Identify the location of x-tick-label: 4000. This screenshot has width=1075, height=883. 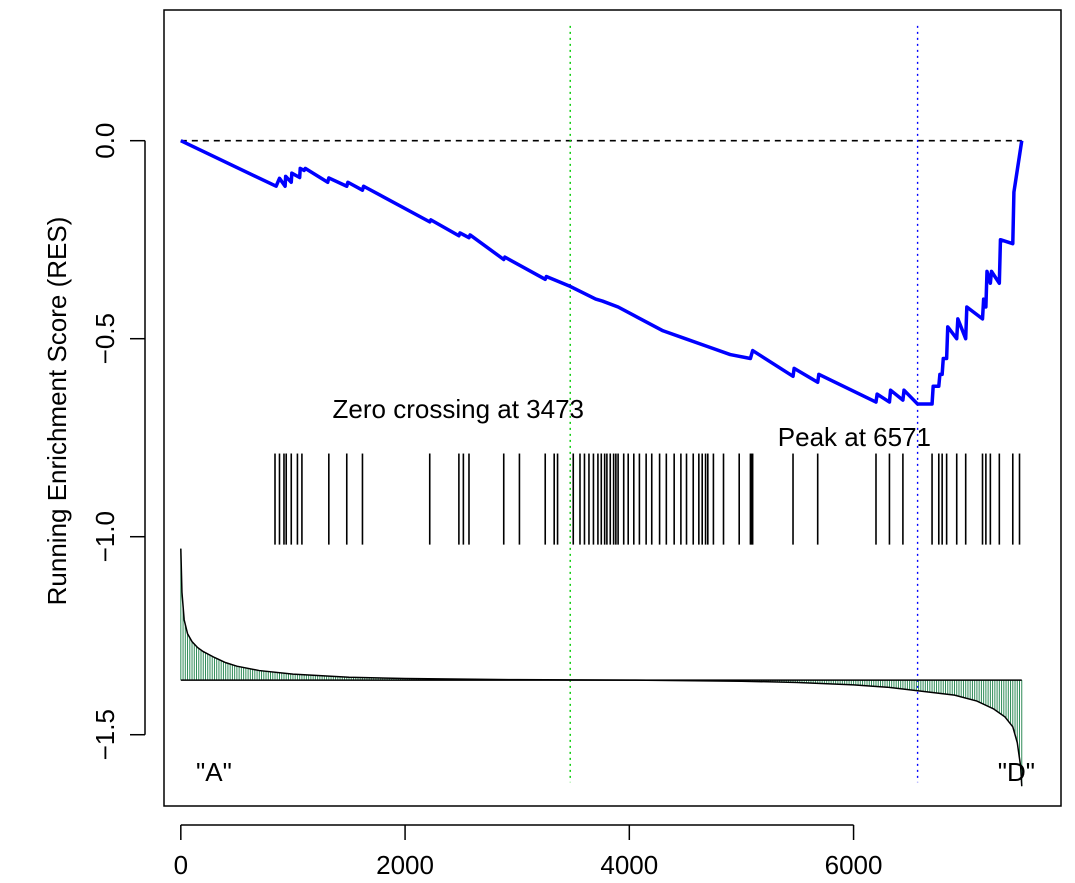
(629, 865).